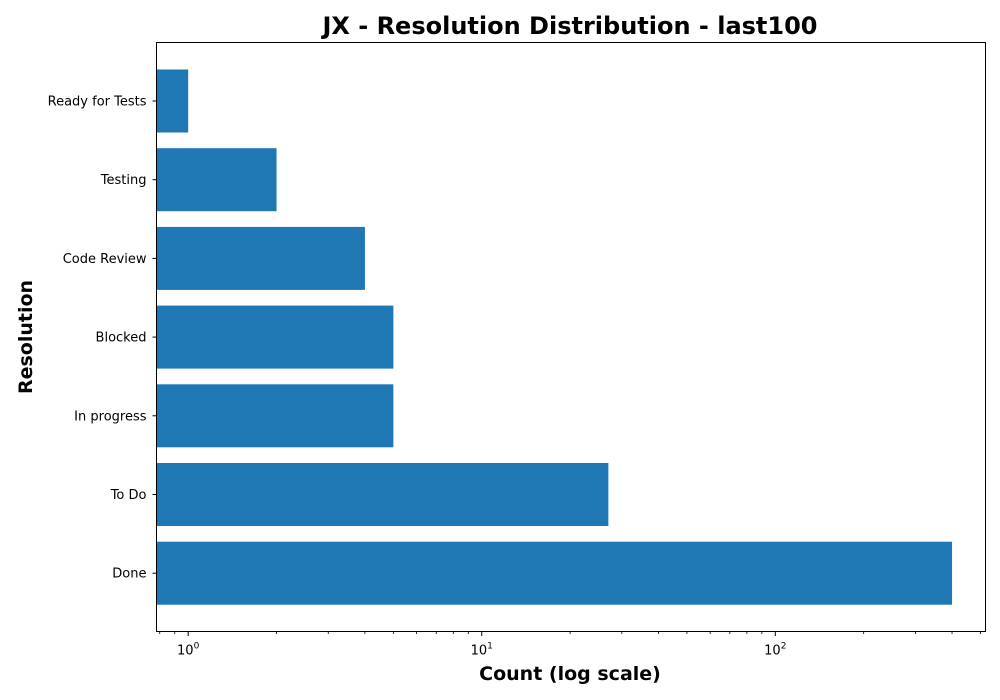 Image resolution: width=1000 pixels, height=700 pixels. What do you see at coordinates (110, 416) in the screenshot?
I see `y-tick-label: In progress` at bounding box center [110, 416].